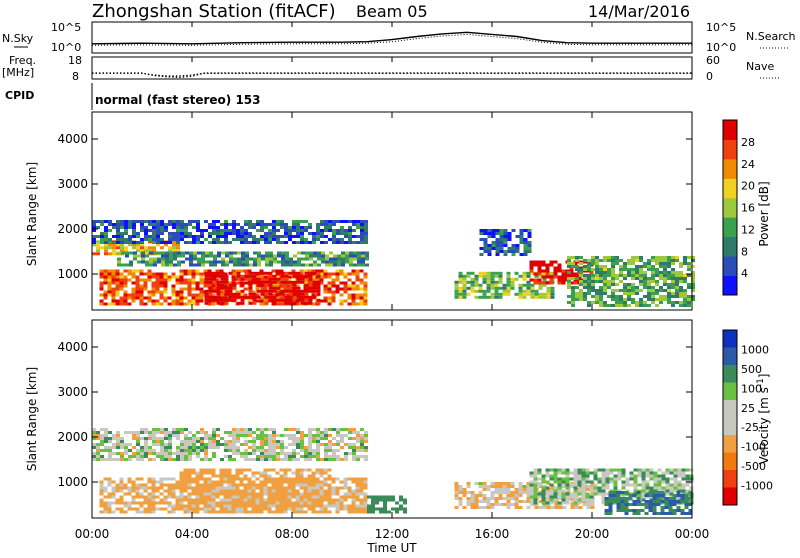 This screenshot has height=558, width=800. Describe the element at coordinates (392, 75) in the screenshot. I see `freq-series-frequency` at that location.